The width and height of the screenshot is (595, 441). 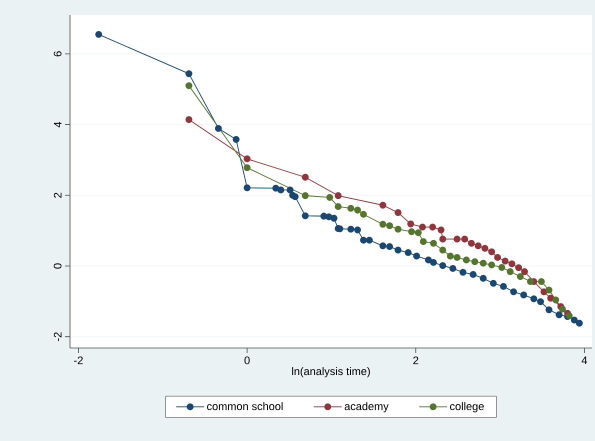 I want to click on y-tick-label: 2, so click(x=58, y=195).